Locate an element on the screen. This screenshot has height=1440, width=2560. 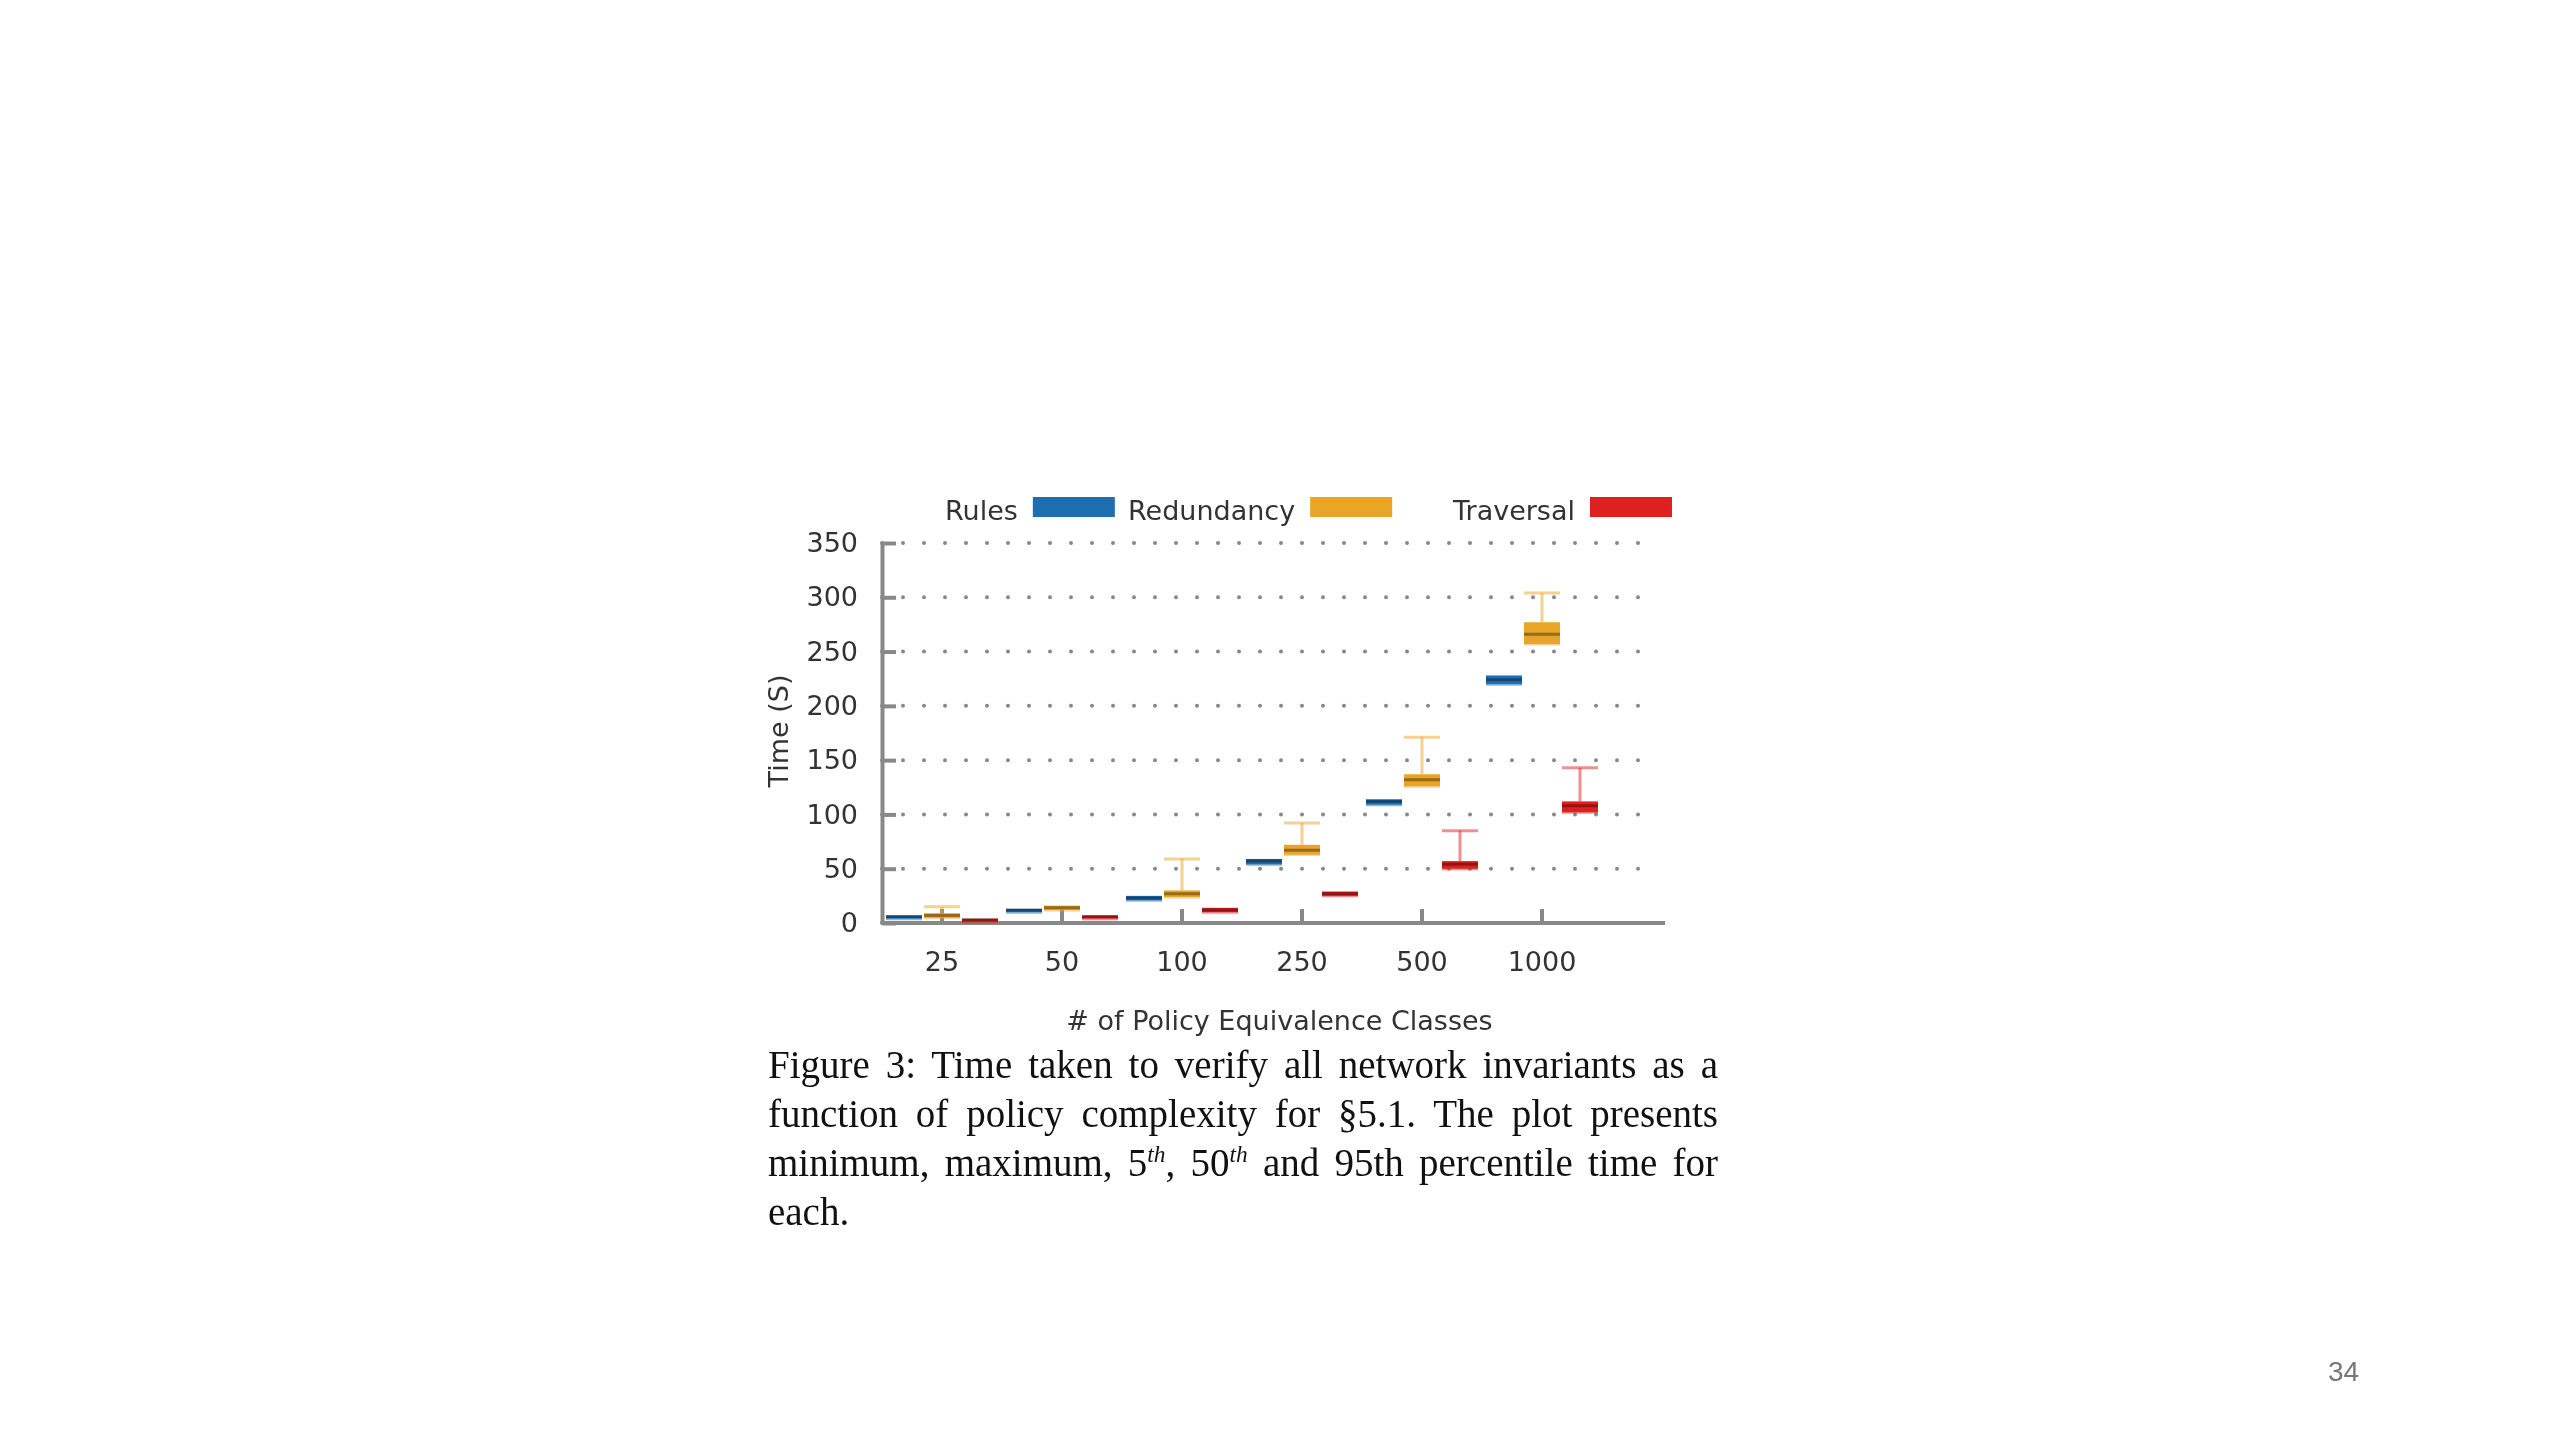
y-tick-label: 100 is located at coordinates (832, 814).